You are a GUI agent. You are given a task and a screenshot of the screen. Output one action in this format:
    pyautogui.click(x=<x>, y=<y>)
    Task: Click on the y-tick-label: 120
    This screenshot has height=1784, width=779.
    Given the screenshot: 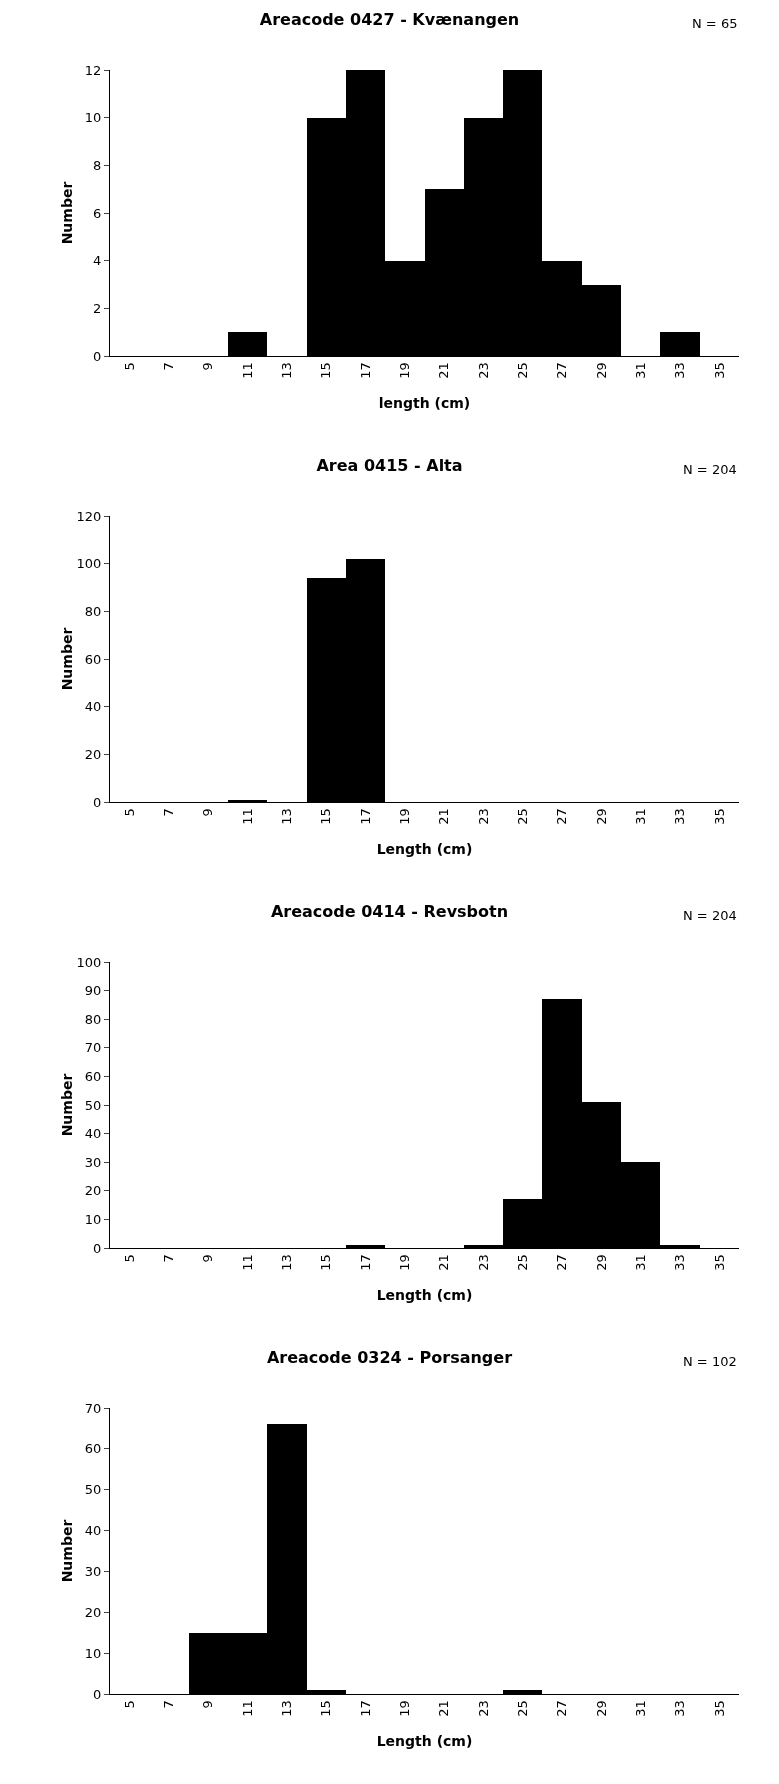 What is the action you would take?
    pyautogui.click(x=89, y=516)
    